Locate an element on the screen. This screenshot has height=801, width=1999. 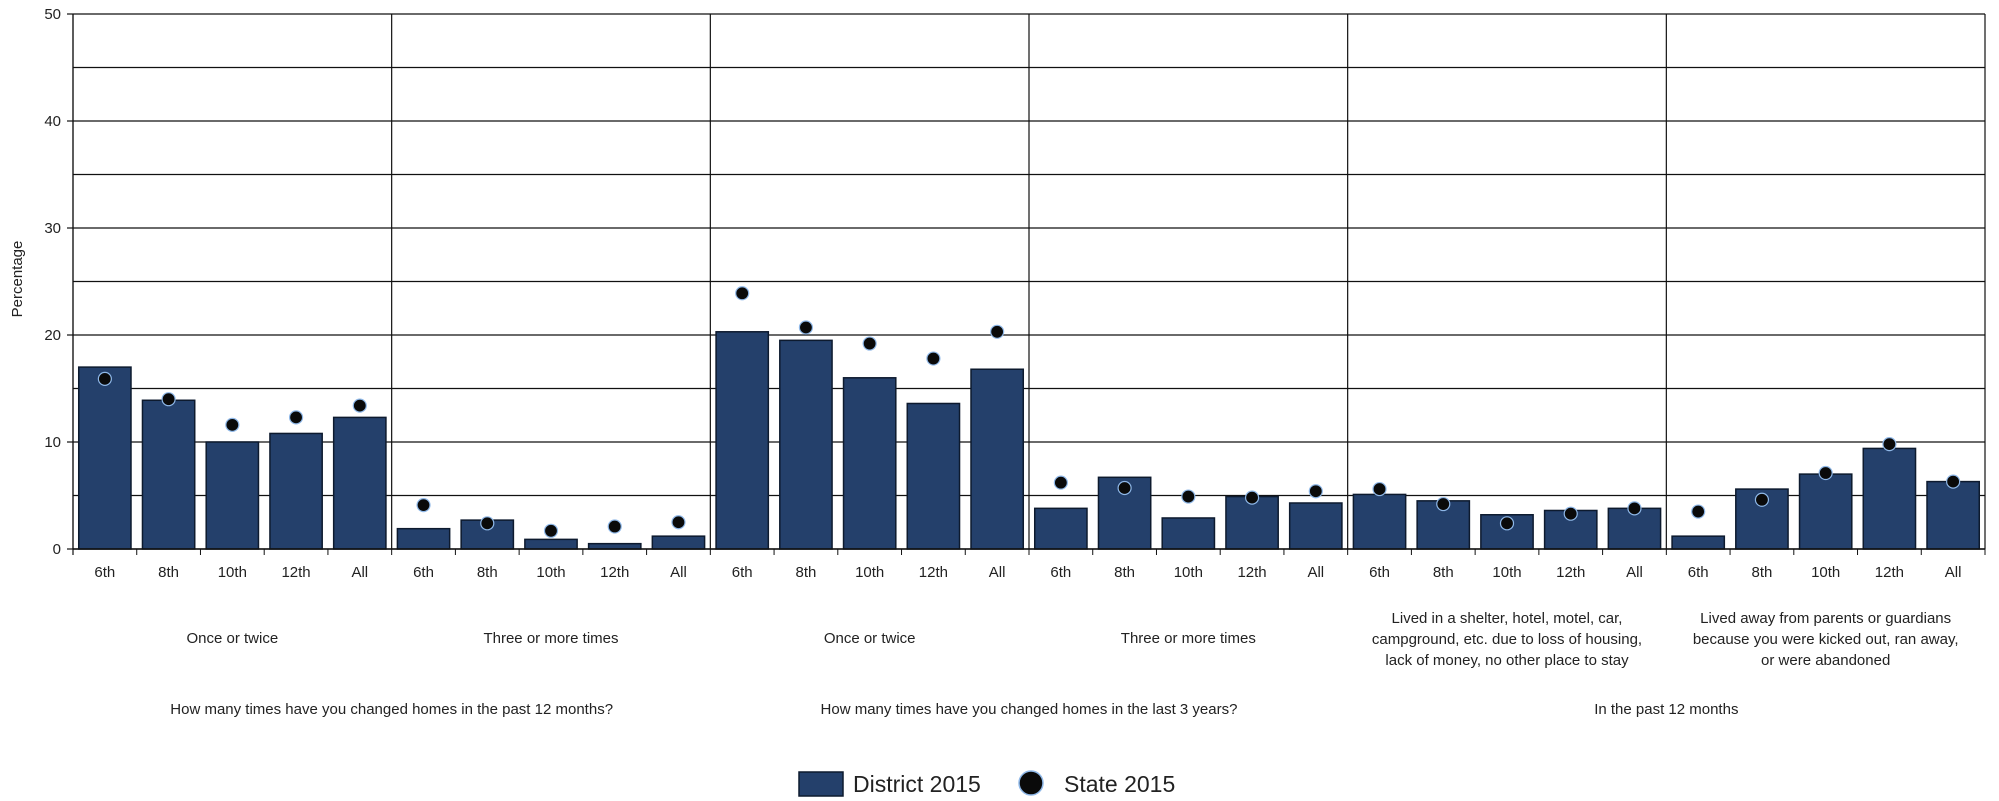
y-tick-label: 30 is located at coordinates (52, 228).